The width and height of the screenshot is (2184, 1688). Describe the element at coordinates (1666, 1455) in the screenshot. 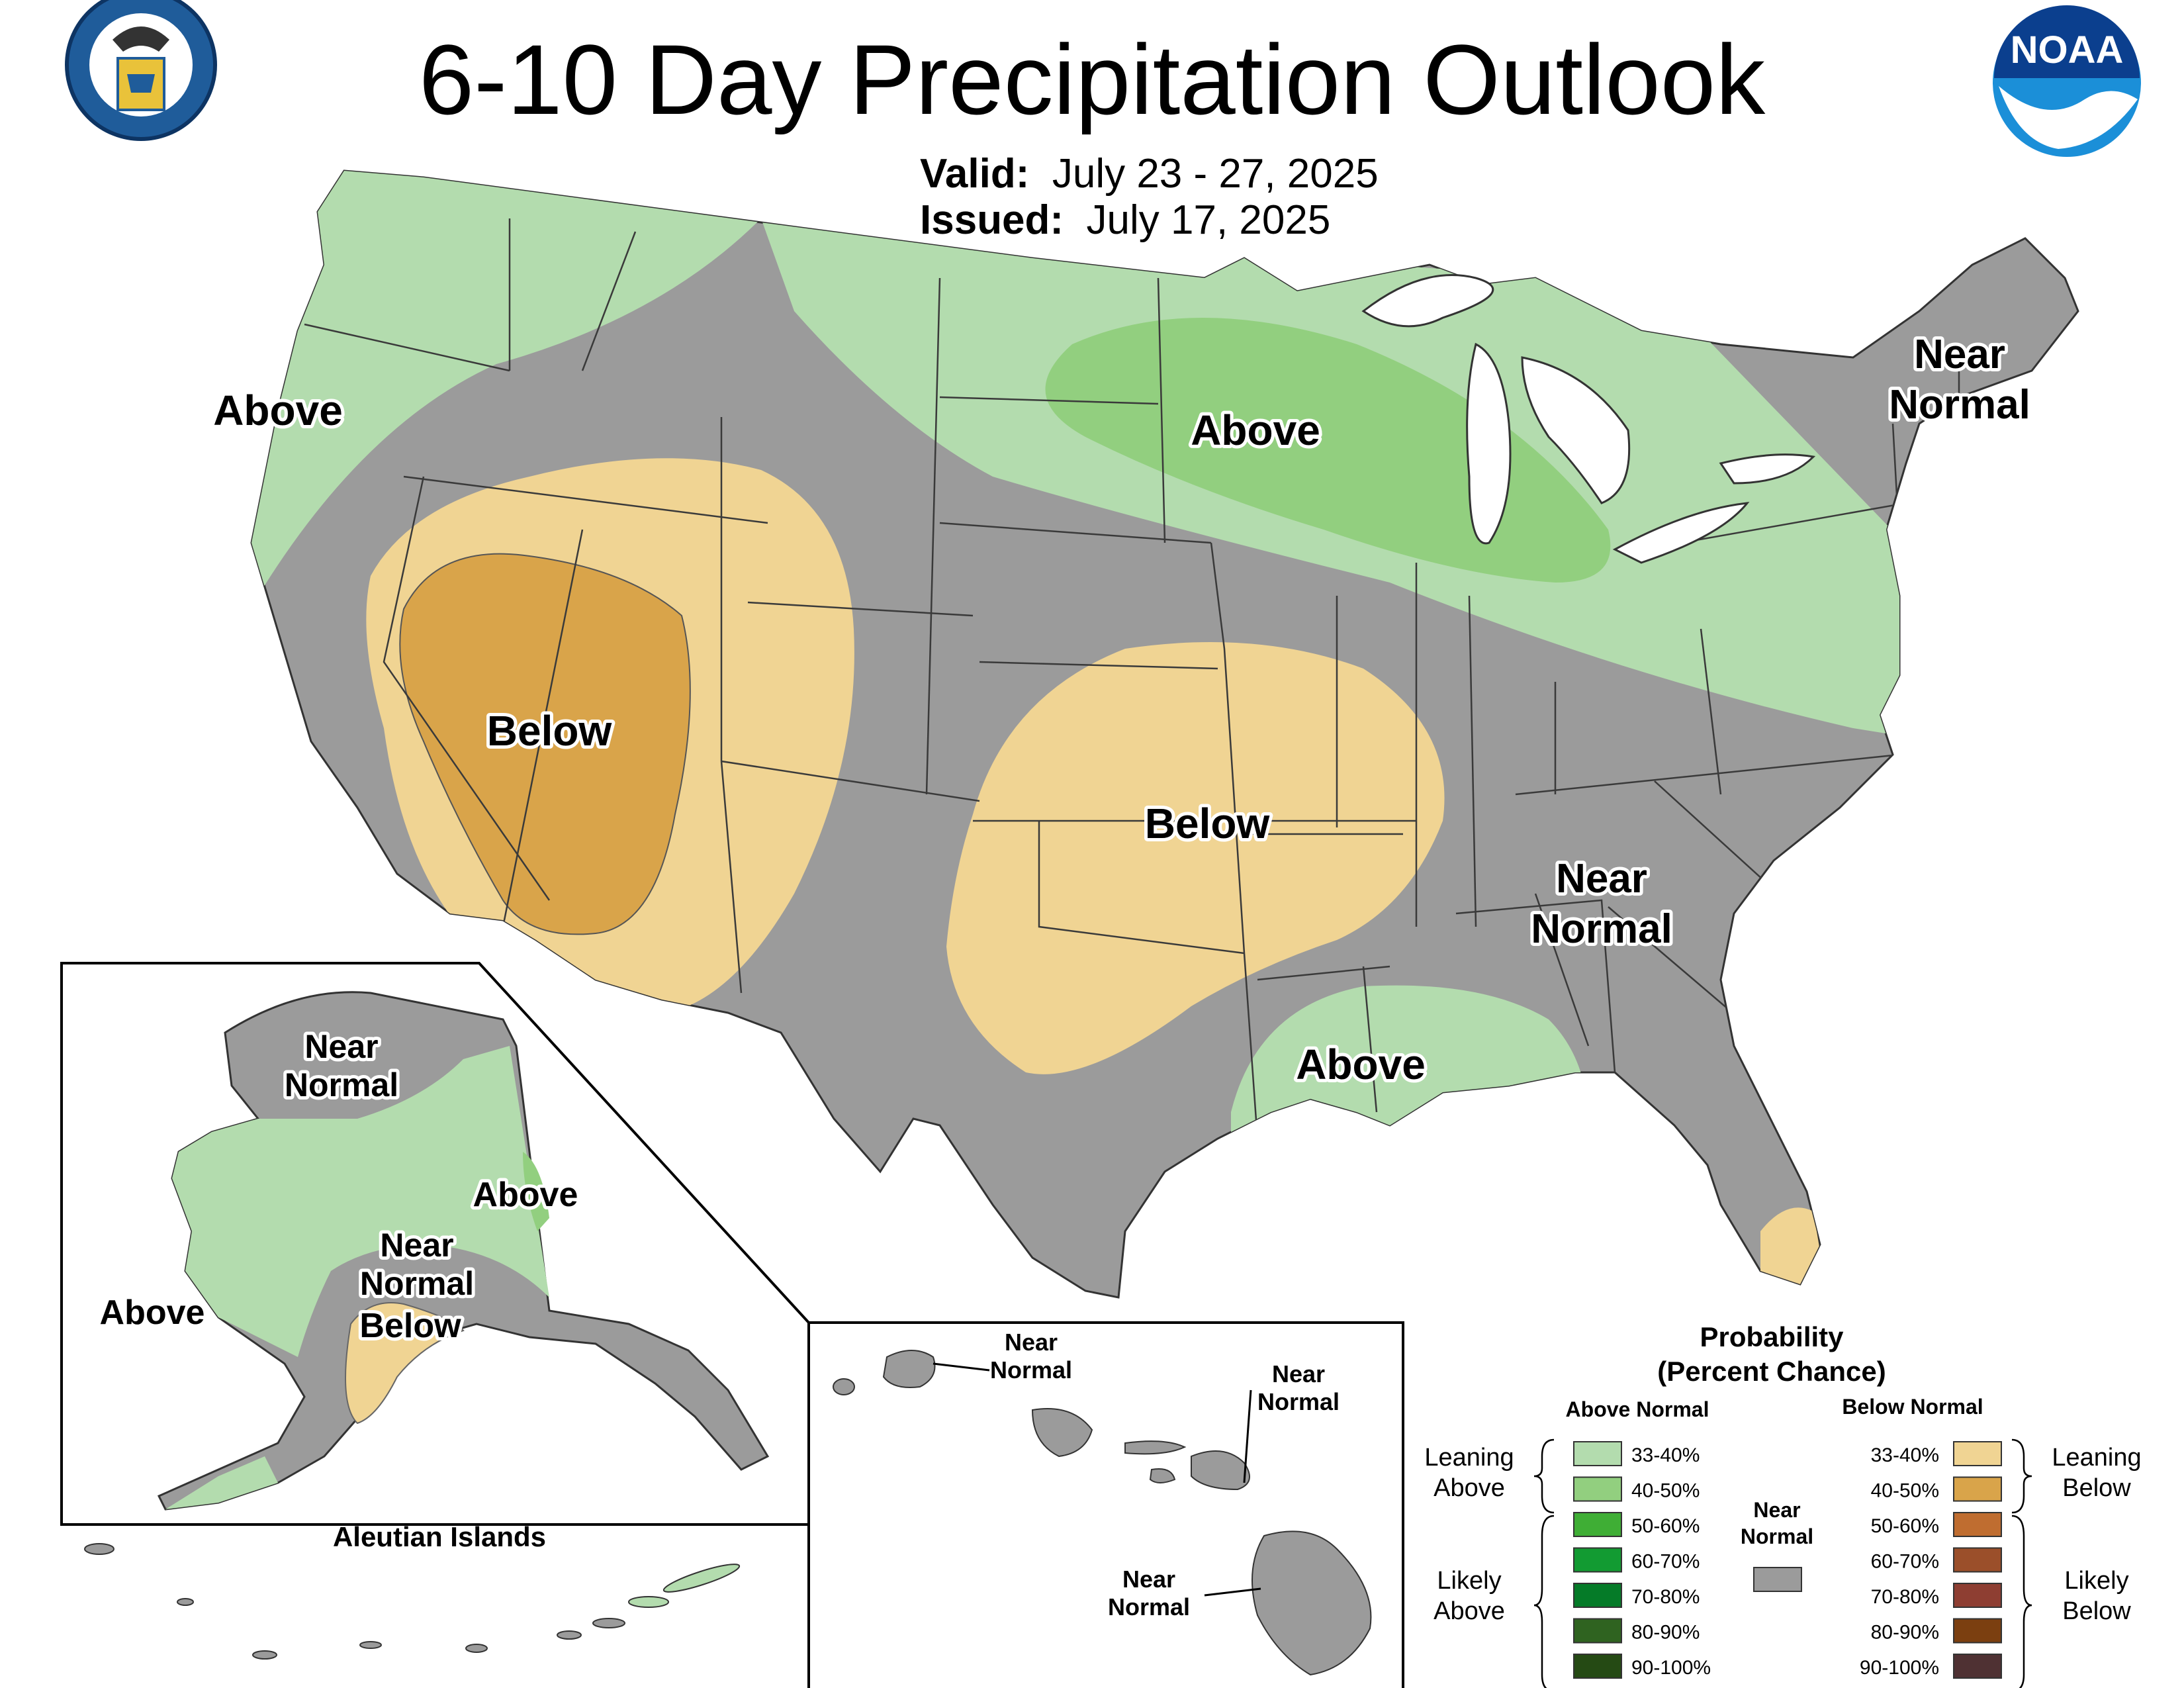

I see `legend-above-label-0: 33-40%` at that location.